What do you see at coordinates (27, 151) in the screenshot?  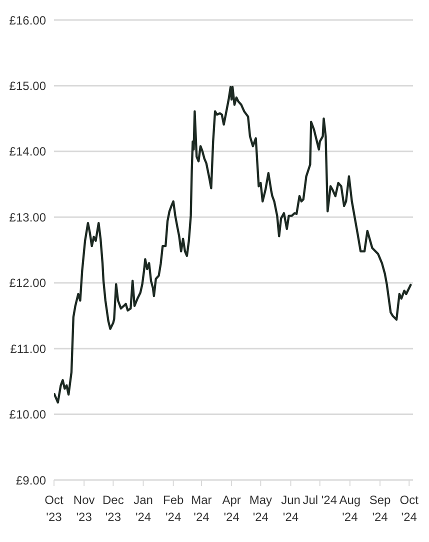 I see `y-tick-label: £14.00` at bounding box center [27, 151].